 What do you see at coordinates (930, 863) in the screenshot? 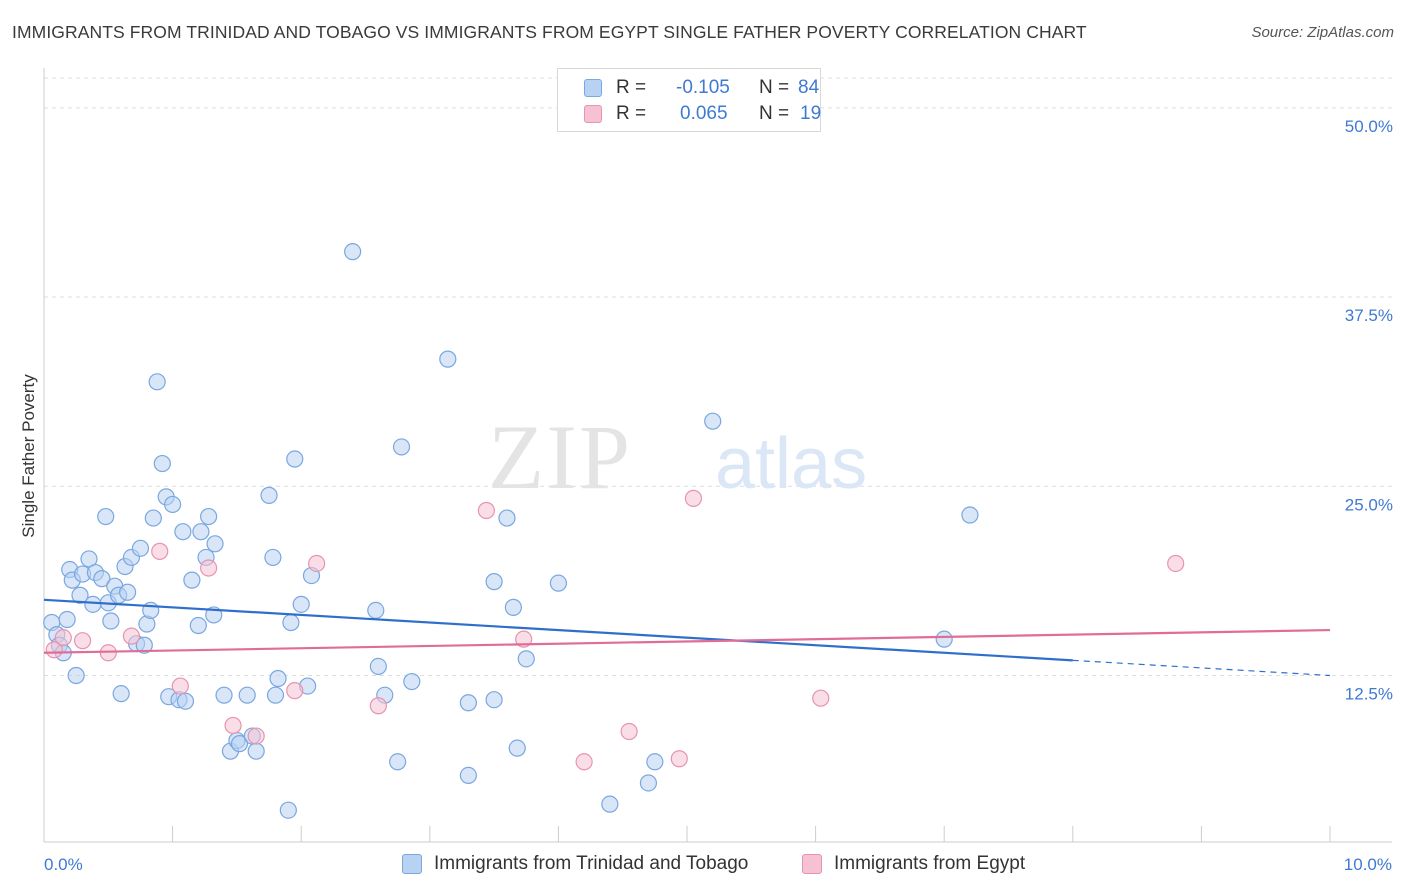
I see `legend-label: Immigrants from Egypt` at bounding box center [930, 863].